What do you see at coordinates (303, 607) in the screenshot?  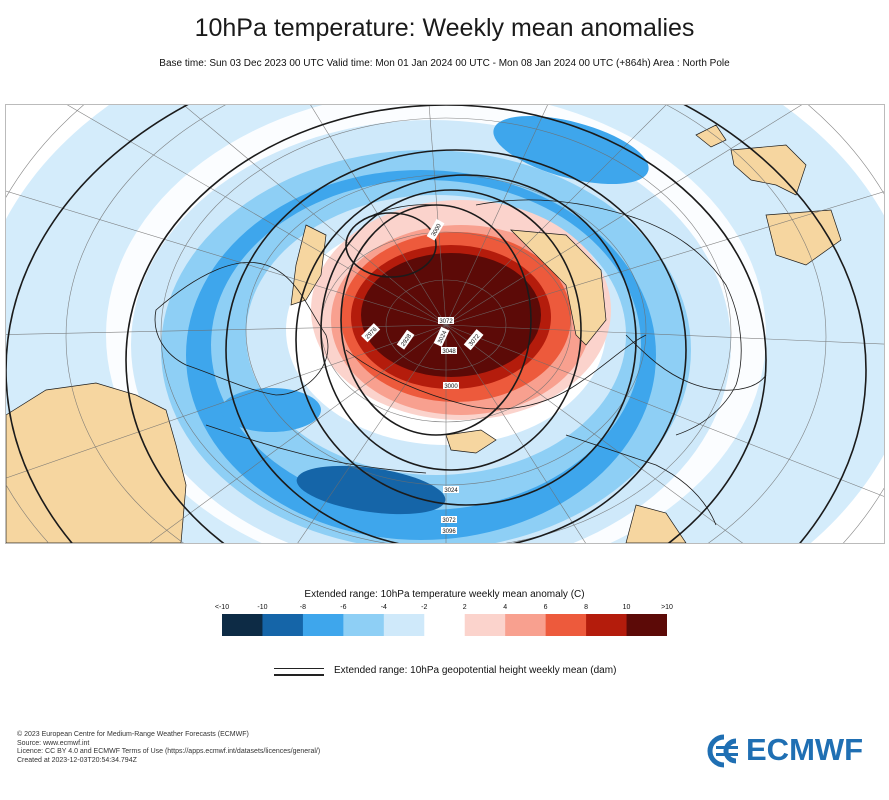 I see `colorbar-tick-label: -8` at bounding box center [303, 607].